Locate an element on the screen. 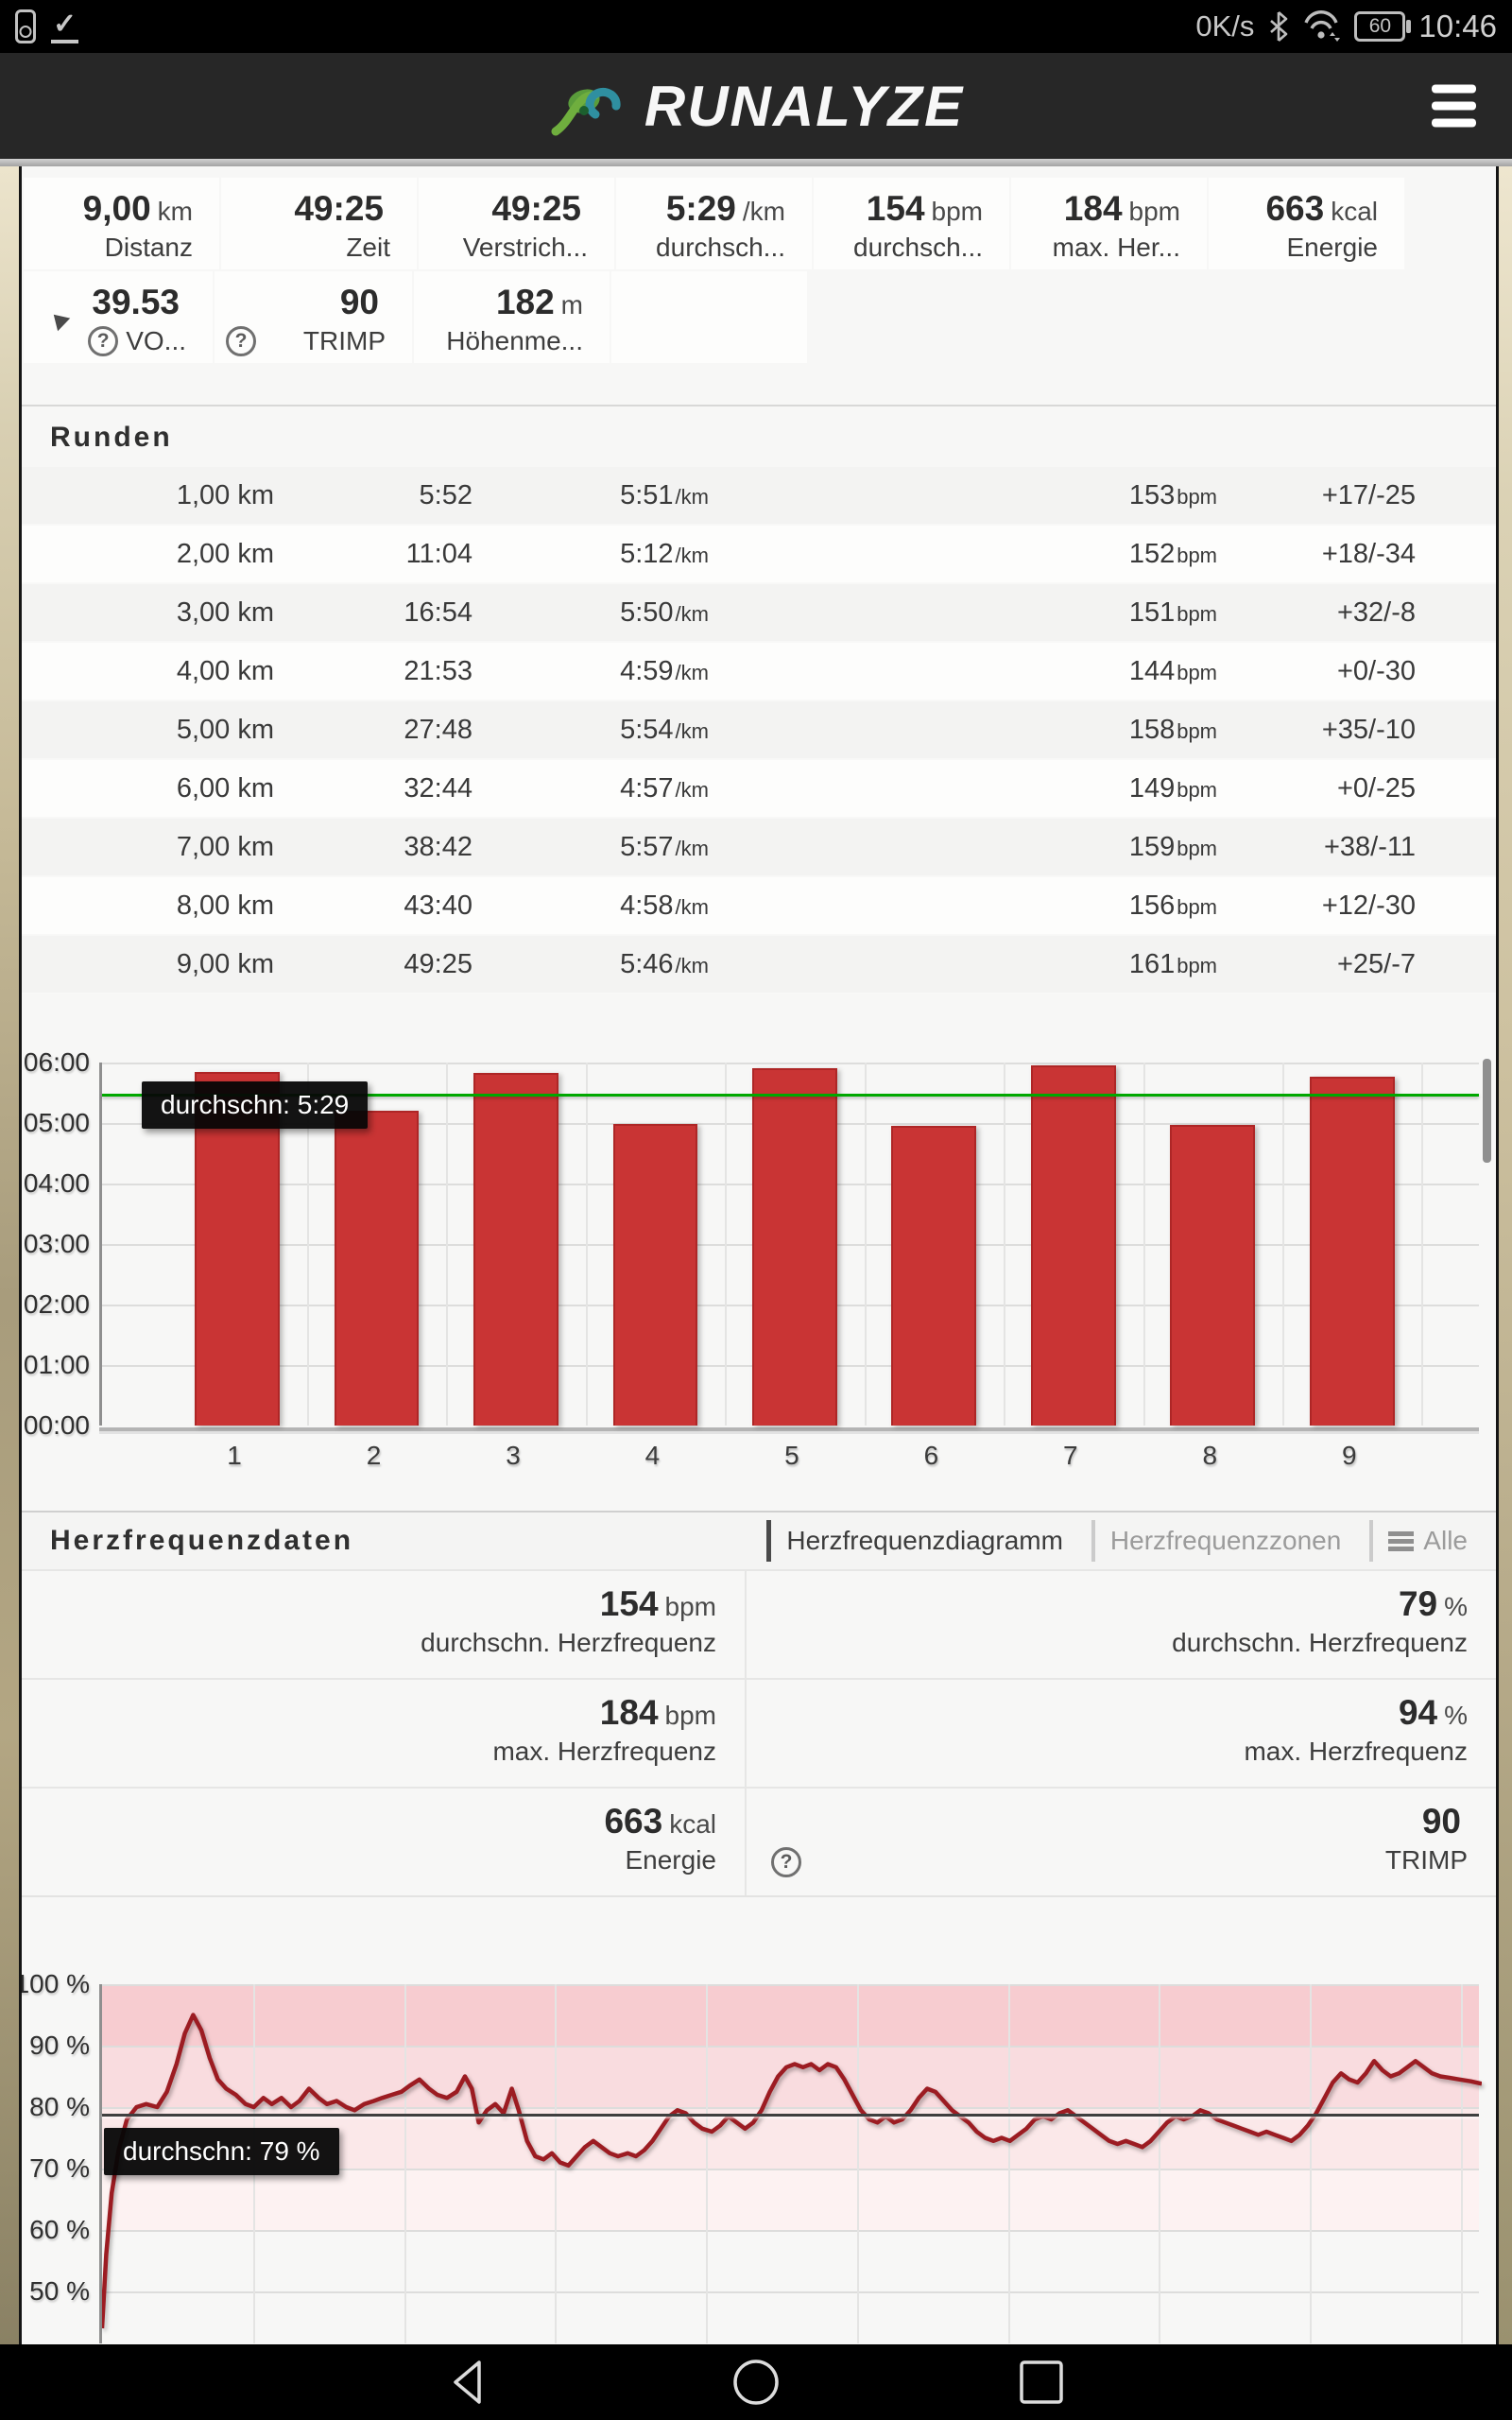 This screenshot has height=2420, width=1512. lap-heart-rate: 151 is located at coordinates (1152, 612).